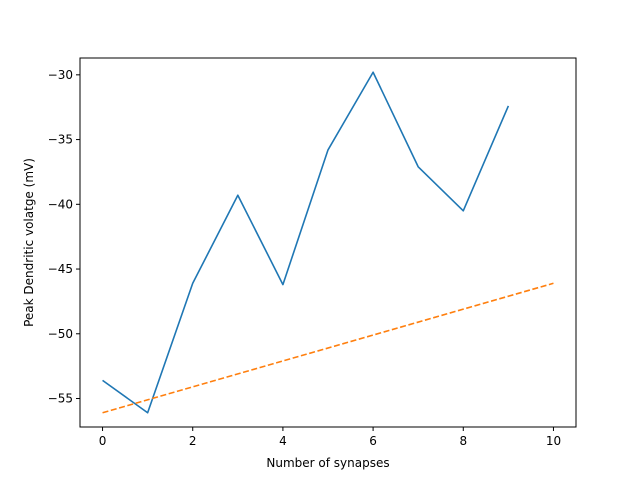 Image resolution: width=640 pixels, height=480 pixels. What do you see at coordinates (373, 441) in the screenshot?
I see `x-tick-label: 6` at bounding box center [373, 441].